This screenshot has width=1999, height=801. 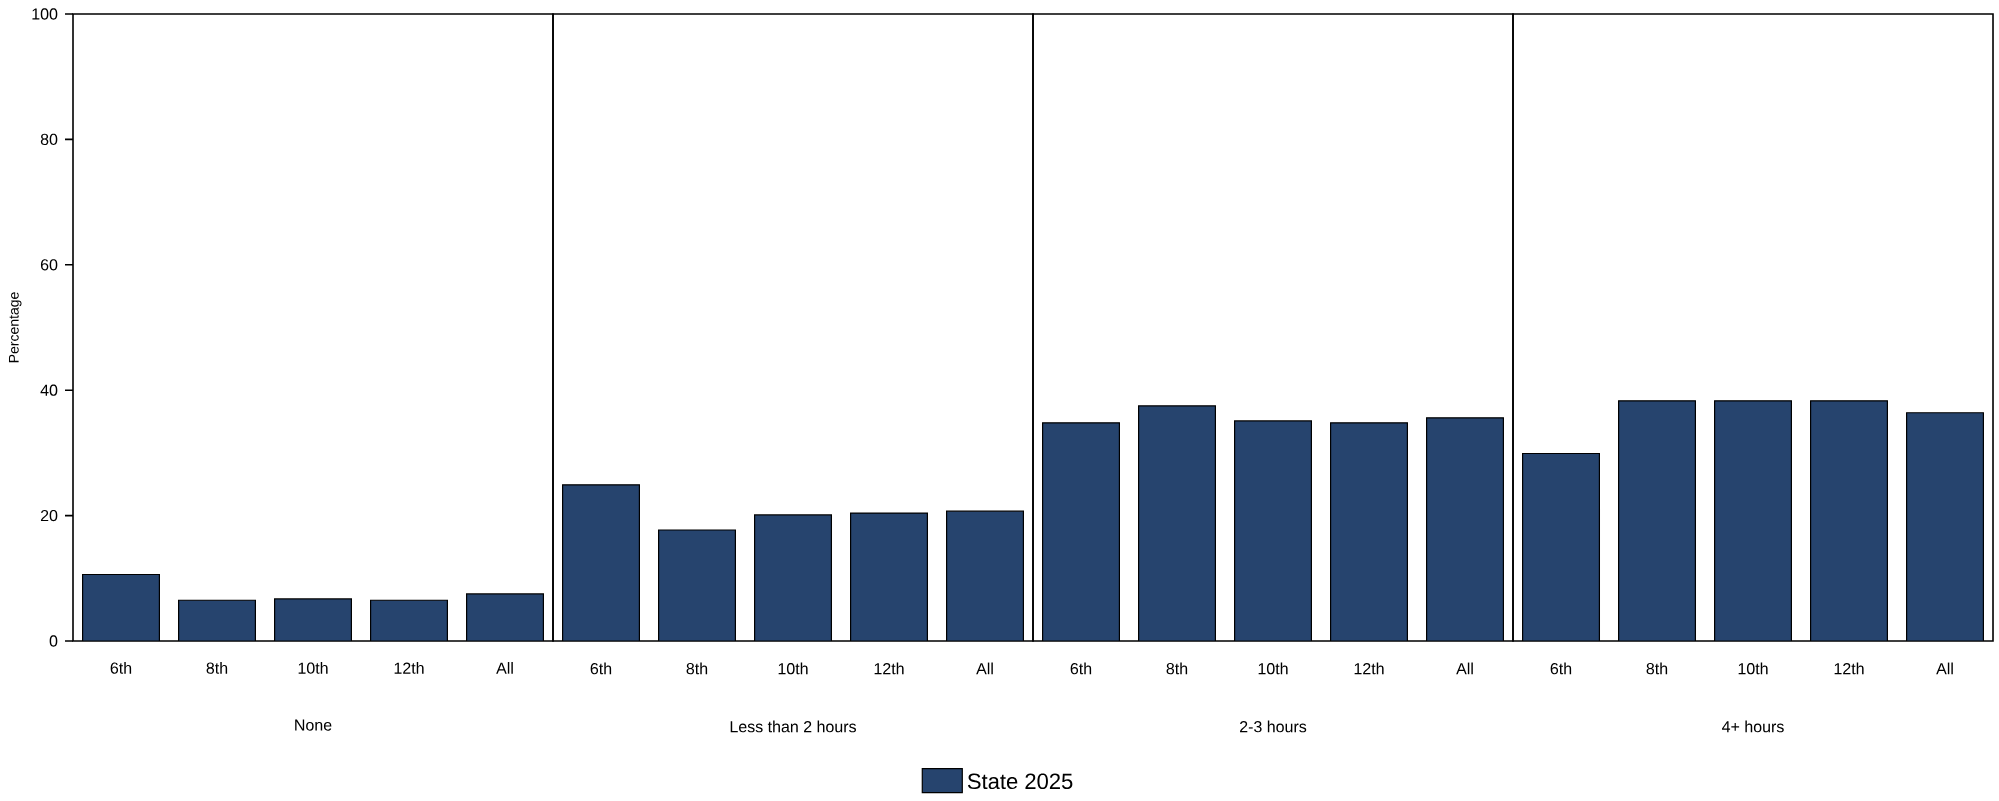 I want to click on y-tick-label: 80, so click(x=49, y=139).